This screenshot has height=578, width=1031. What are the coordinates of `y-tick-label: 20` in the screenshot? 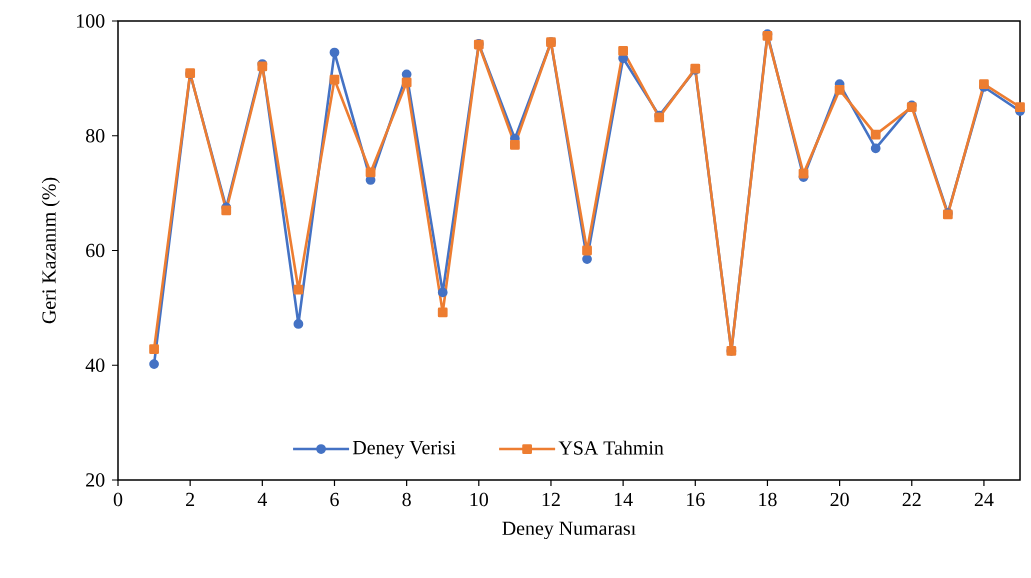 It's located at (95, 480).